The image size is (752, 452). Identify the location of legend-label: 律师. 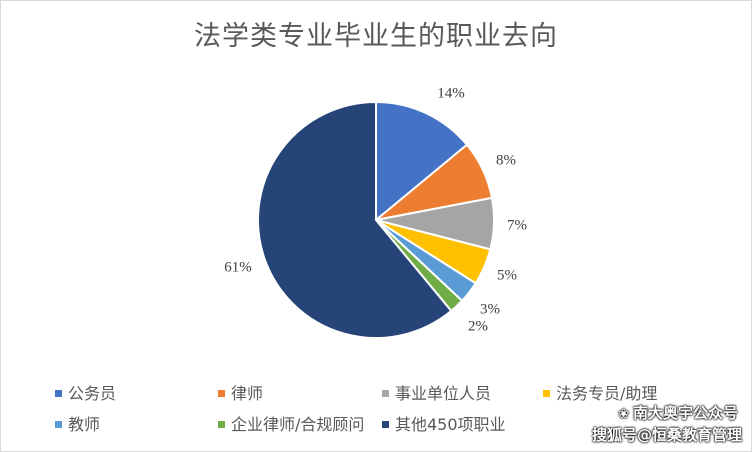
(247, 393).